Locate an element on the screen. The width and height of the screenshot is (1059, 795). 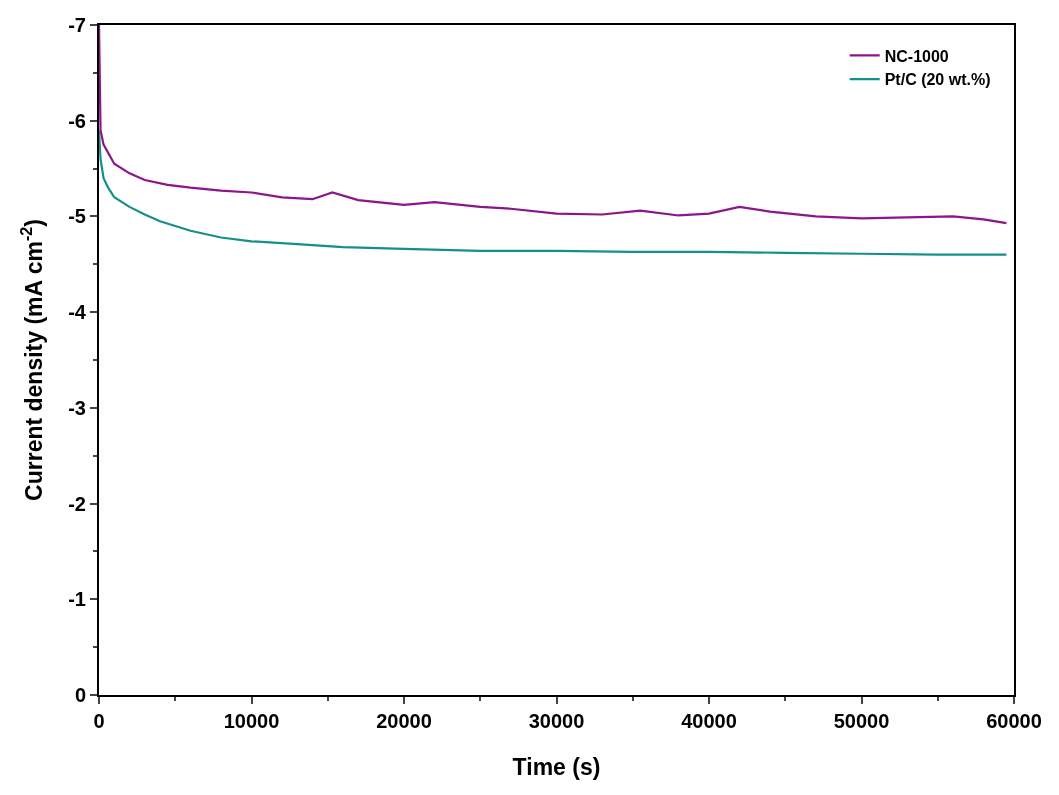
x-tick-label: 30000 is located at coordinates (556, 721).